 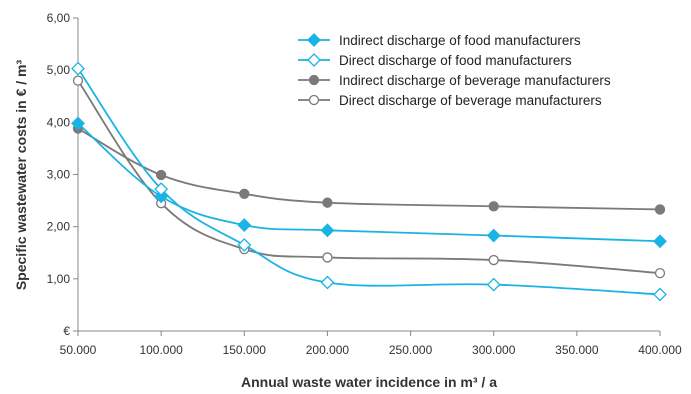 I want to click on y-tick-label: 3,00, so click(x=59, y=175).